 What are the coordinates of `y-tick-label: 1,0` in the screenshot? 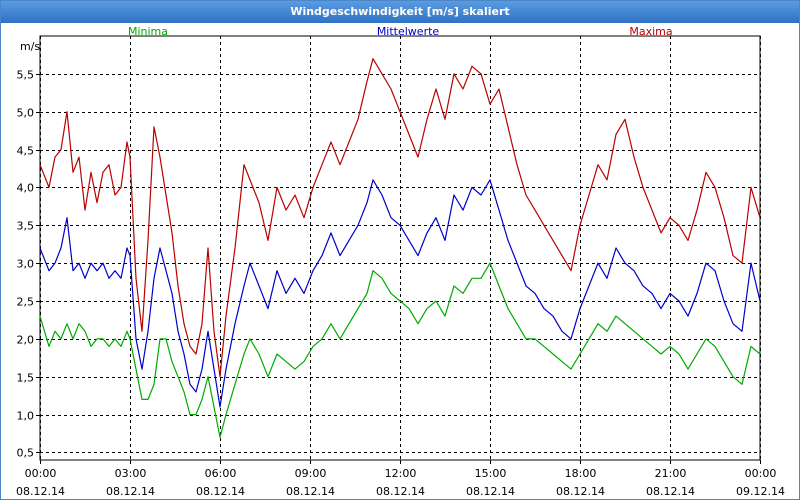 It's located at (26, 416).